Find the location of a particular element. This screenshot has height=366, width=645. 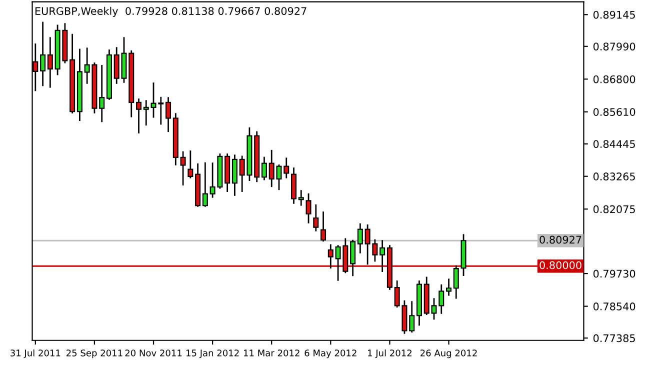

y-tick-label: 0.87990 is located at coordinates (614, 46).